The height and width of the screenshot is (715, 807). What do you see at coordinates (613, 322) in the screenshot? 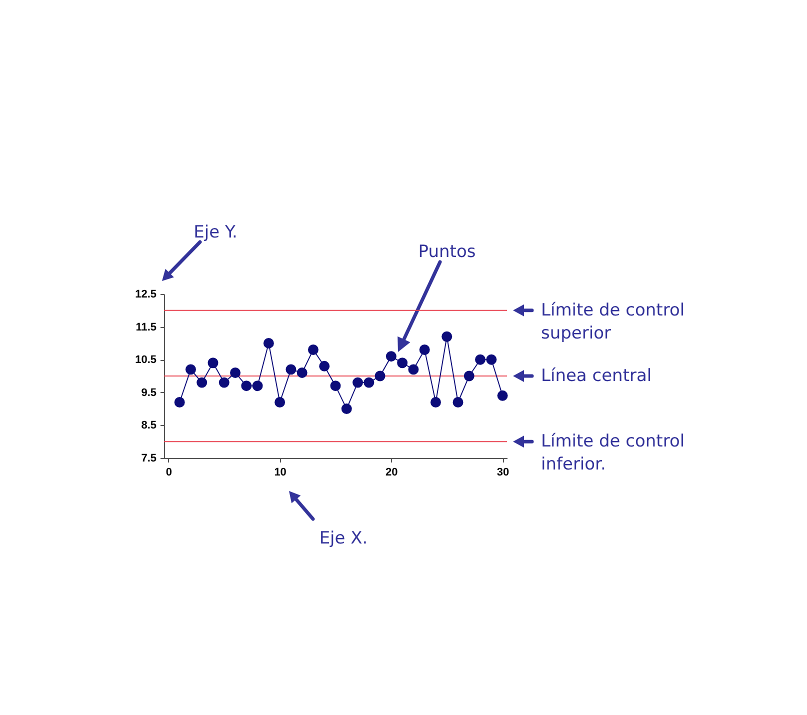
I see `ref-line-label: Límite de control superior` at bounding box center [613, 322].